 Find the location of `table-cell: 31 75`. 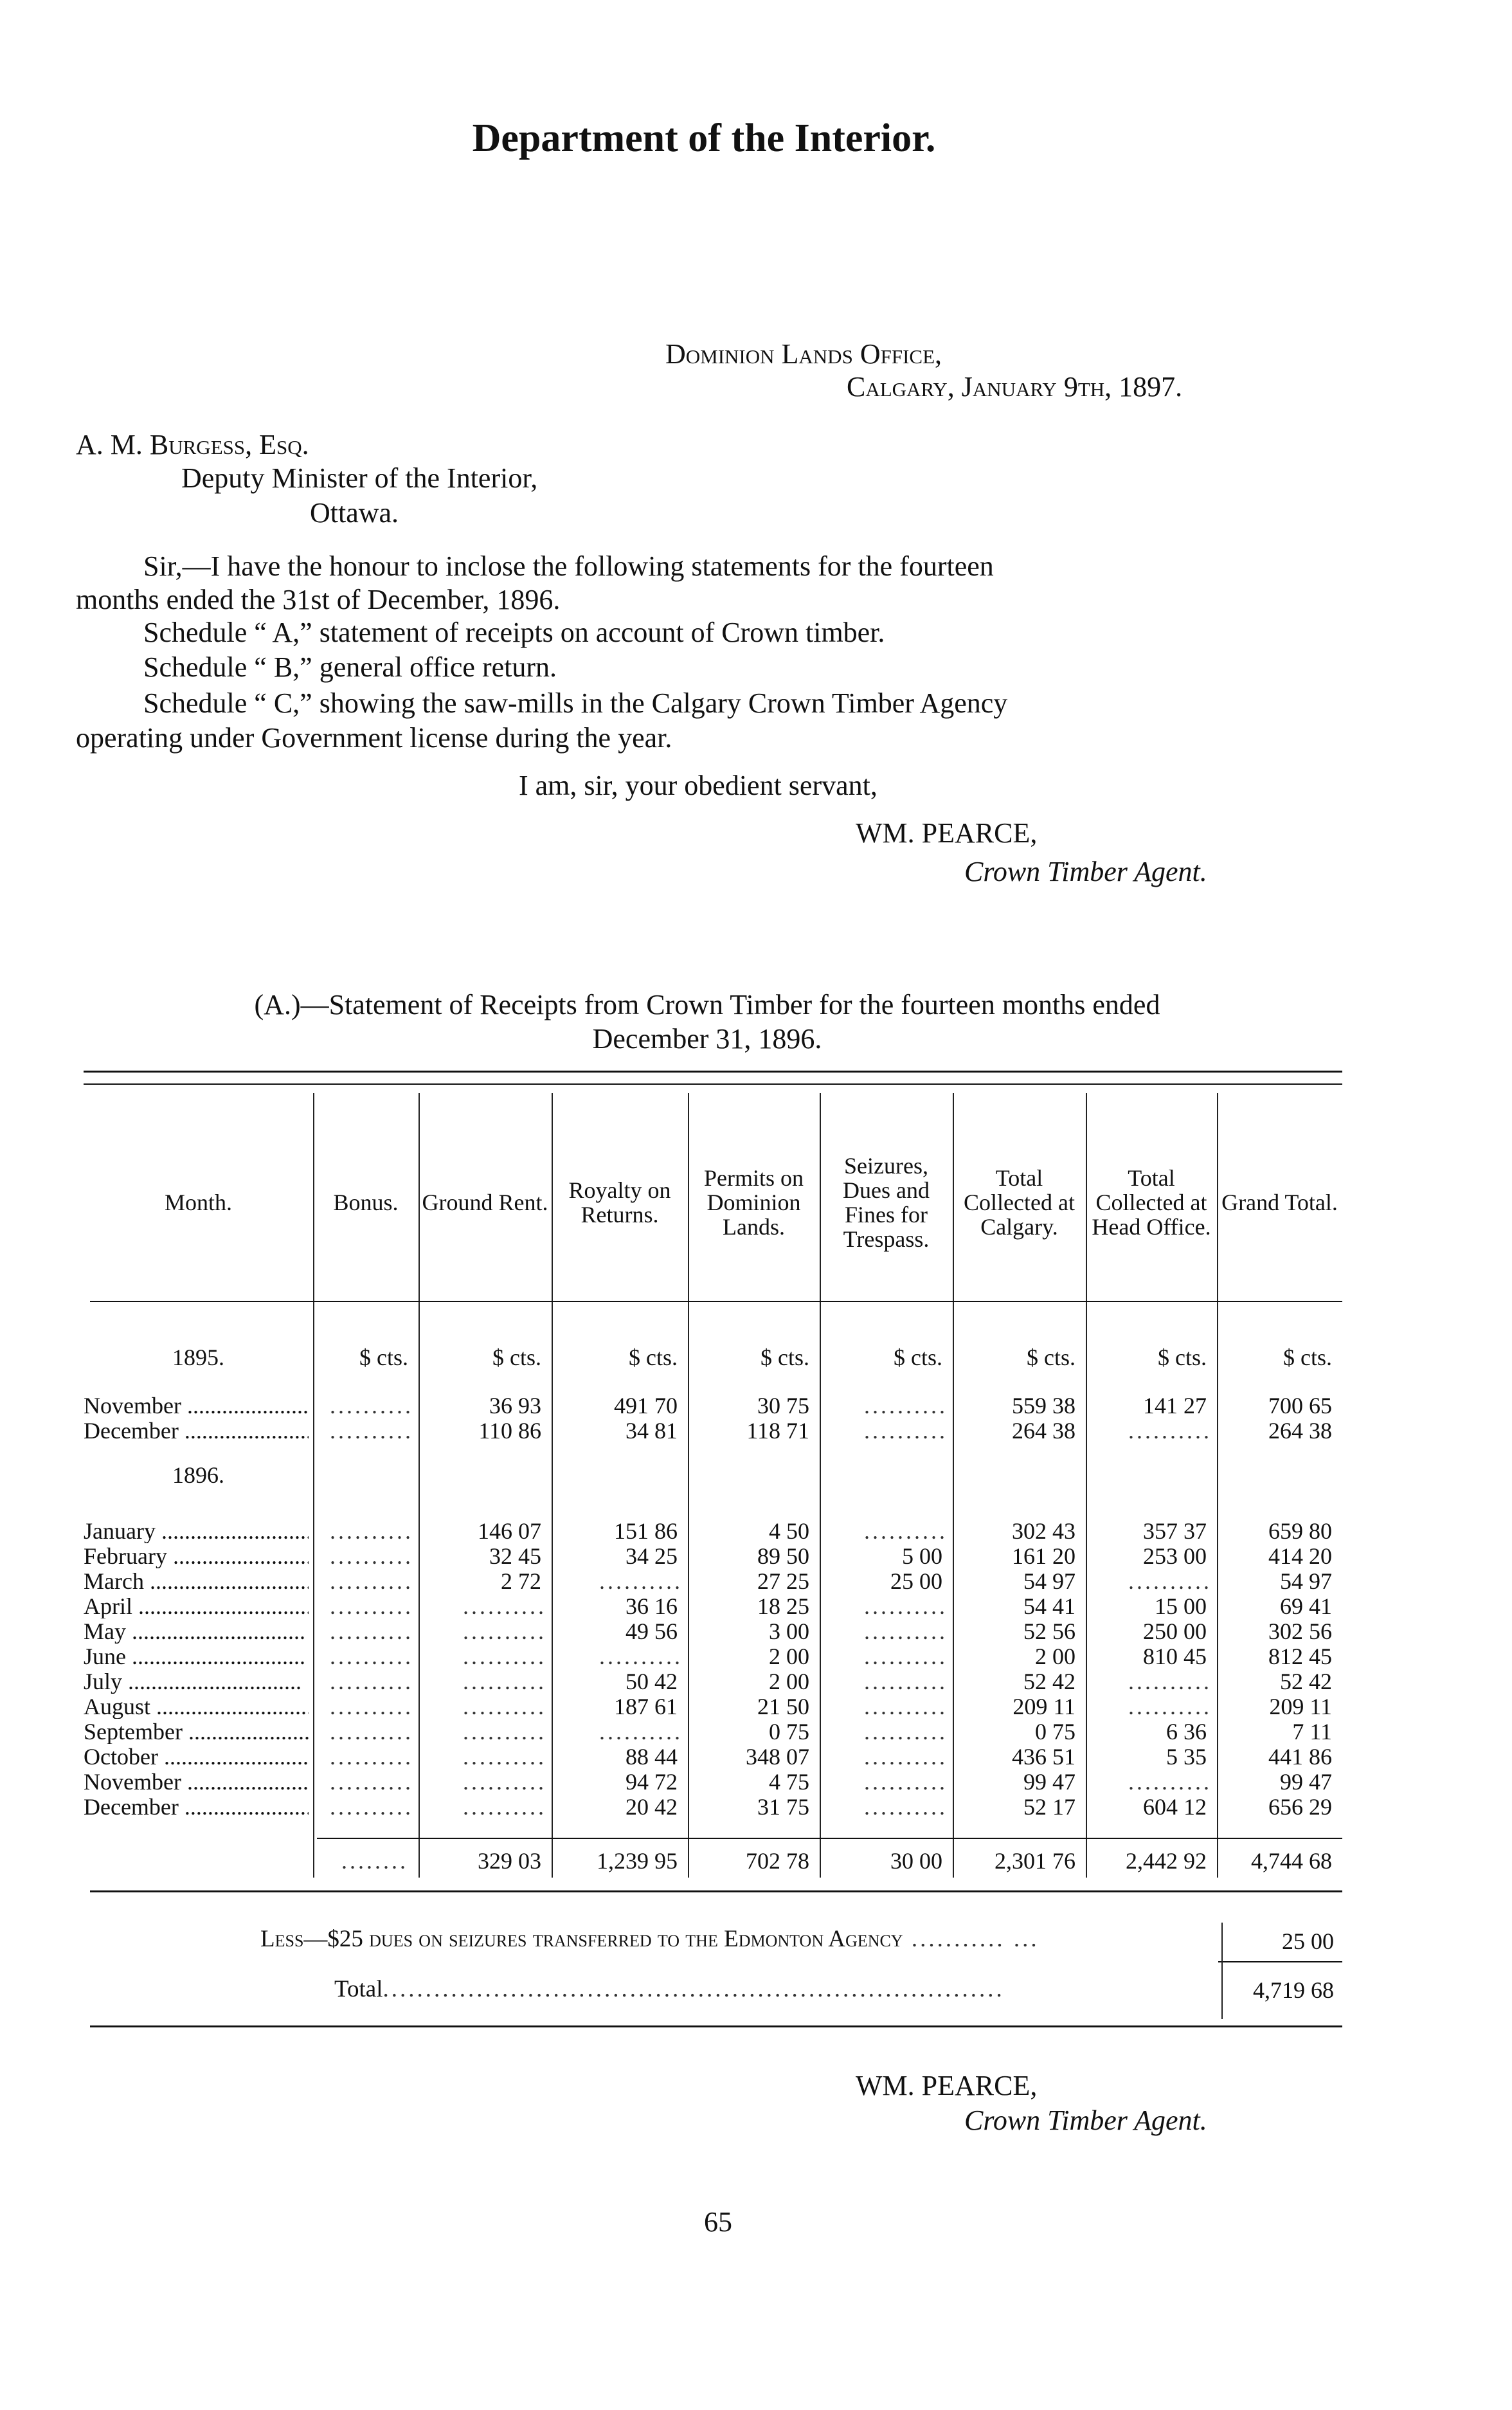

table-cell: 31 75 is located at coordinates (783, 1807).